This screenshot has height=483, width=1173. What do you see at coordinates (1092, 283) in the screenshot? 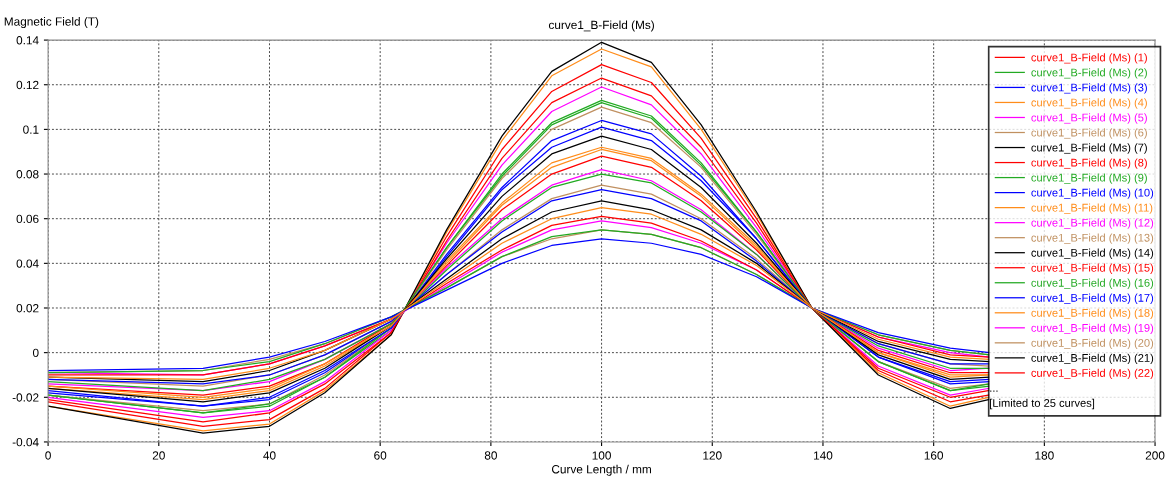
I see `legend-label: curve1_B-Field (Ms) (16)` at bounding box center [1092, 283].